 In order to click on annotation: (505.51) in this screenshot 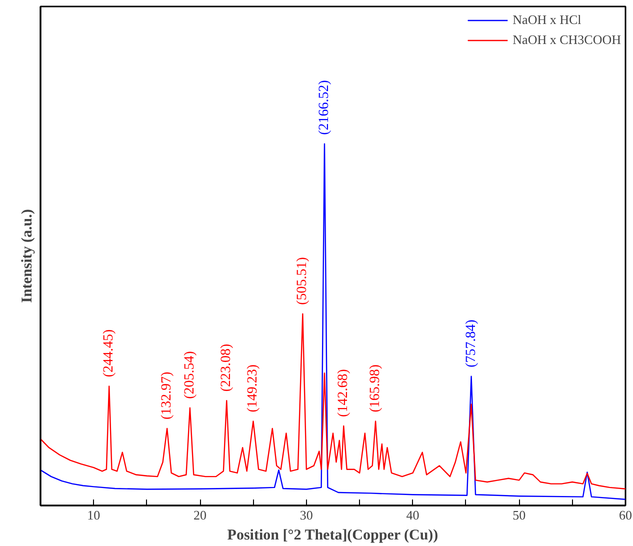, I will do `click(302, 280)`.